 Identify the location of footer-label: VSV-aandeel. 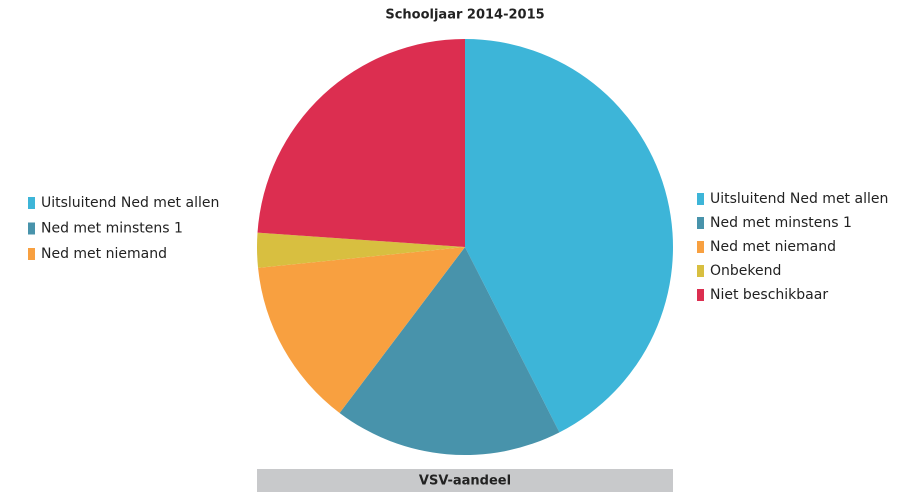
(465, 481).